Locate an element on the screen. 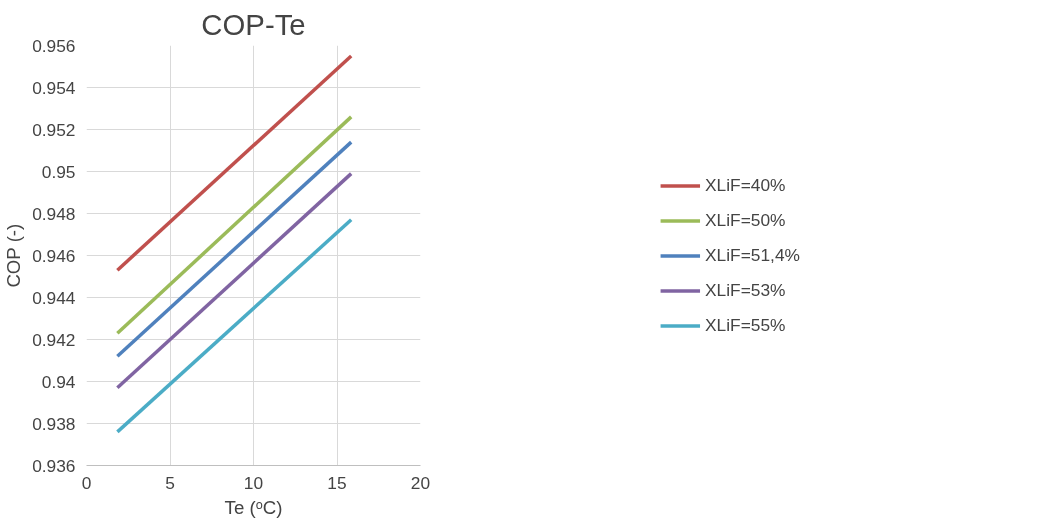  y-tick-label: 0.95 is located at coordinates (58, 171).